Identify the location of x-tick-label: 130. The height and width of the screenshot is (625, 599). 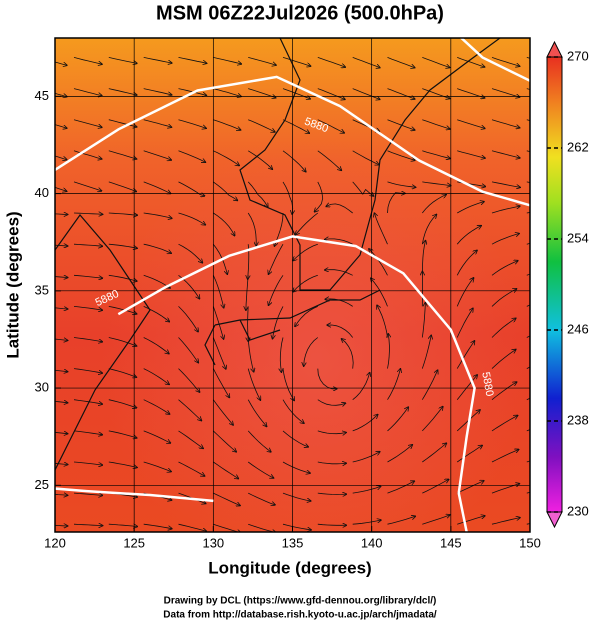
(213, 542).